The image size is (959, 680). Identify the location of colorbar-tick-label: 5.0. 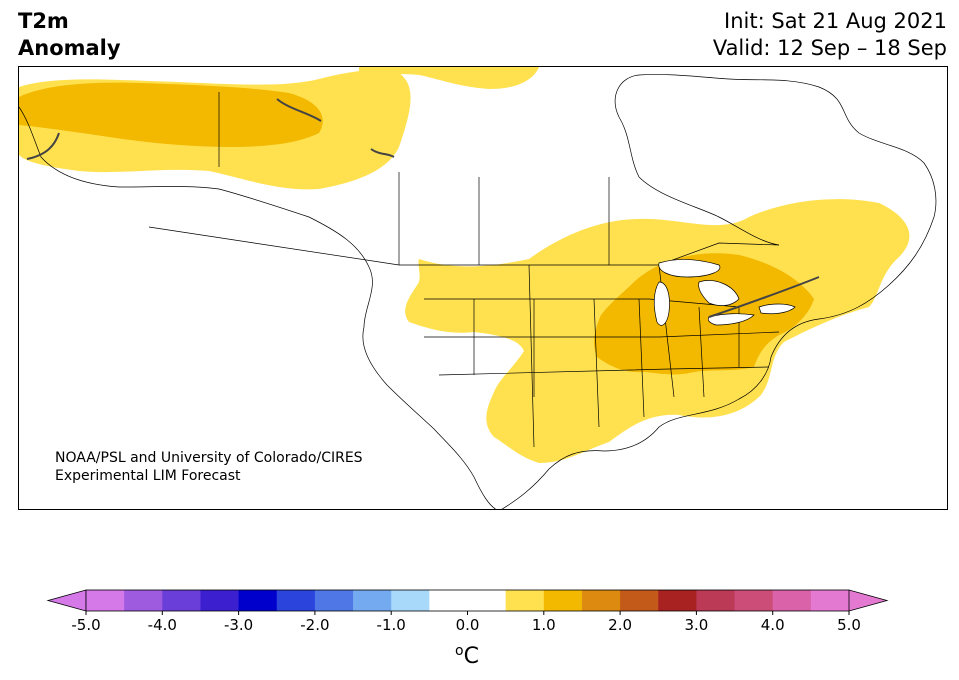
(849, 625).